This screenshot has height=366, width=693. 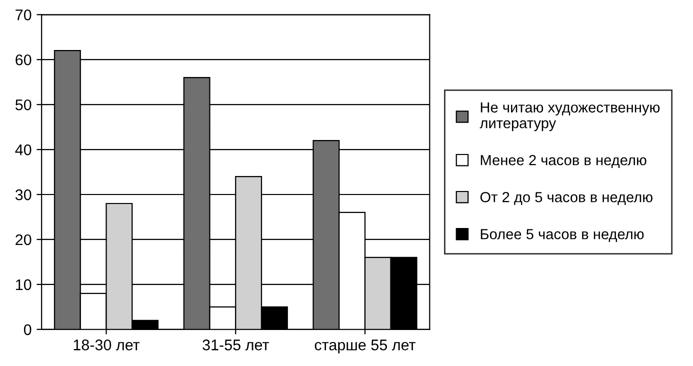 I want to click on y-tick-label: 10, so click(x=24, y=284).